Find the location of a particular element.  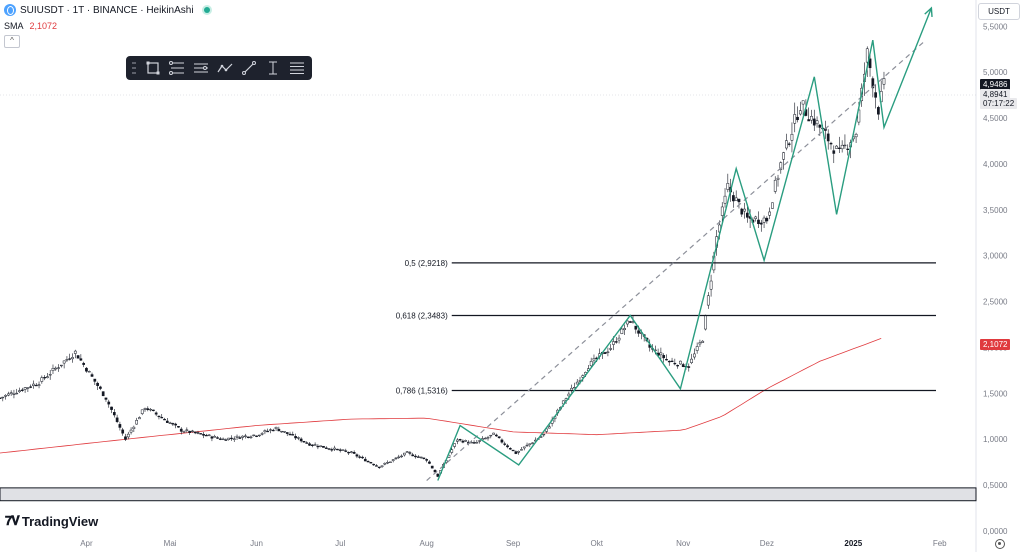

fib-extension-icon is located at coordinates (201, 68).